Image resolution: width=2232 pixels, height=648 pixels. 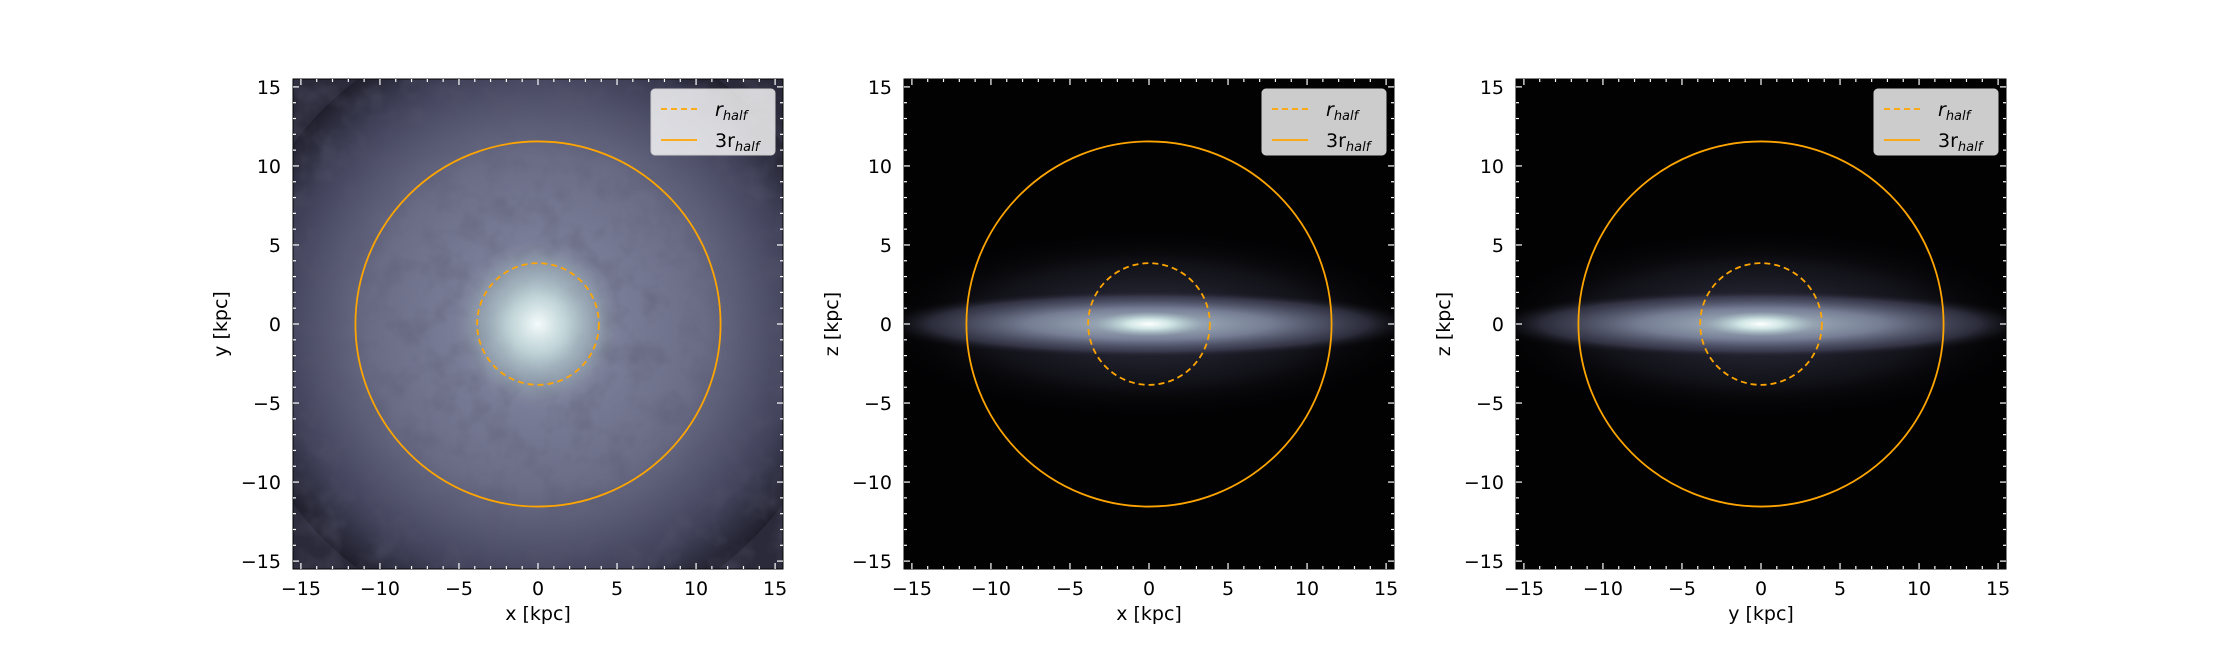 I want to click on bright-core, so click(x=538, y=324).